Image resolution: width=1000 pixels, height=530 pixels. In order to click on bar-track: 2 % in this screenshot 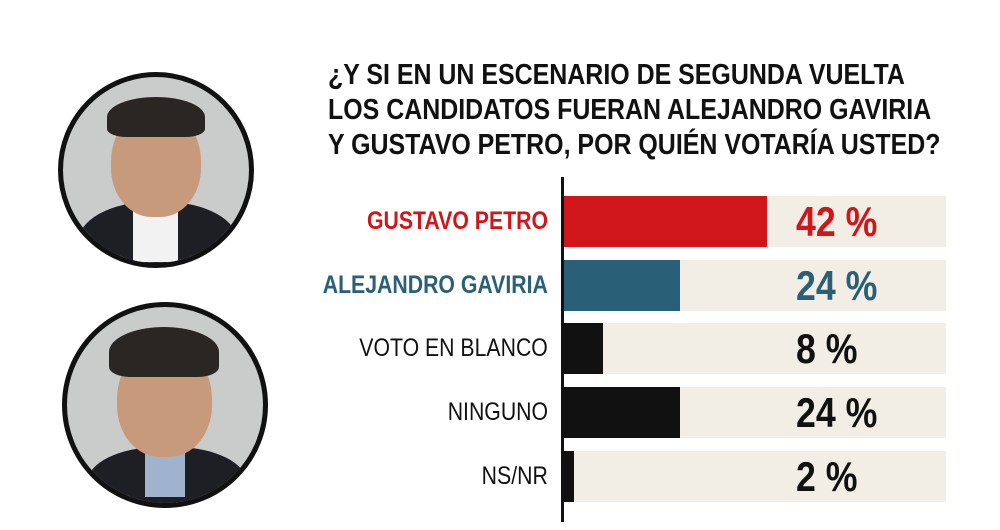, I will do `click(755, 476)`.